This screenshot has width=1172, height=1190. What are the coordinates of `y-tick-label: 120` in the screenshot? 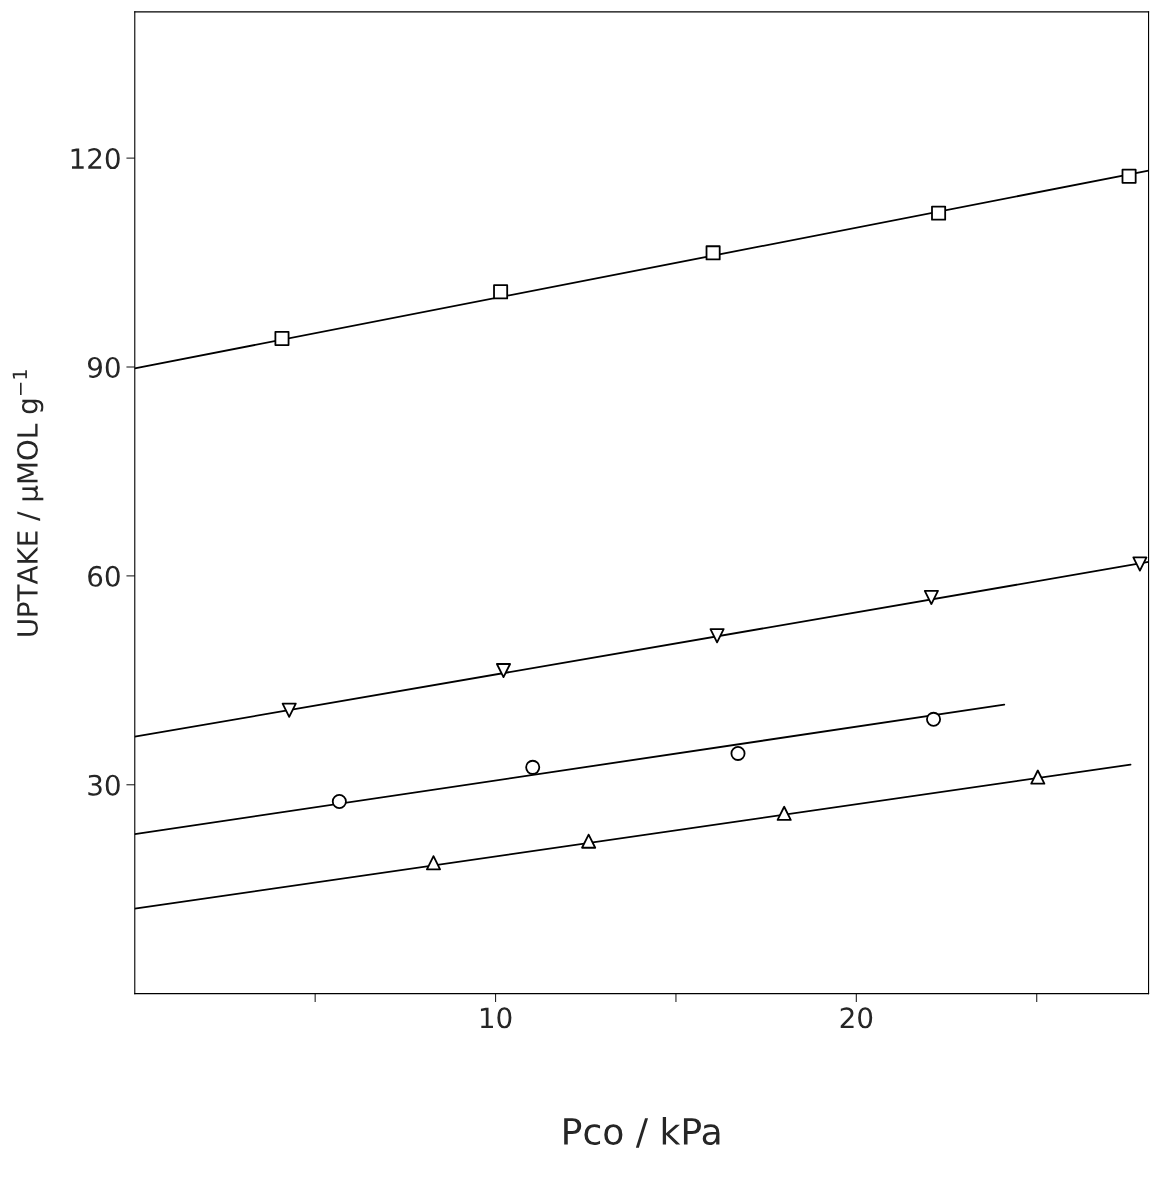 It's located at (95, 159).